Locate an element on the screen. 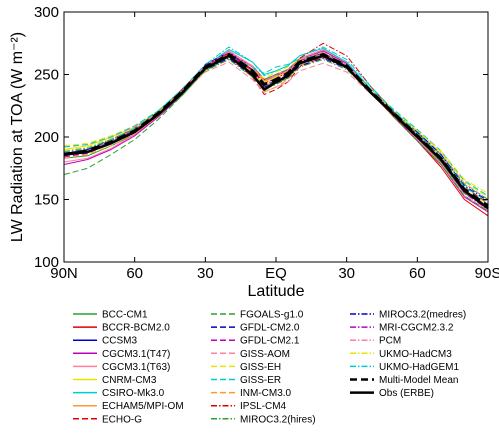 This screenshot has width=499, height=444. x-tick-label: 90S is located at coordinates (487, 273).